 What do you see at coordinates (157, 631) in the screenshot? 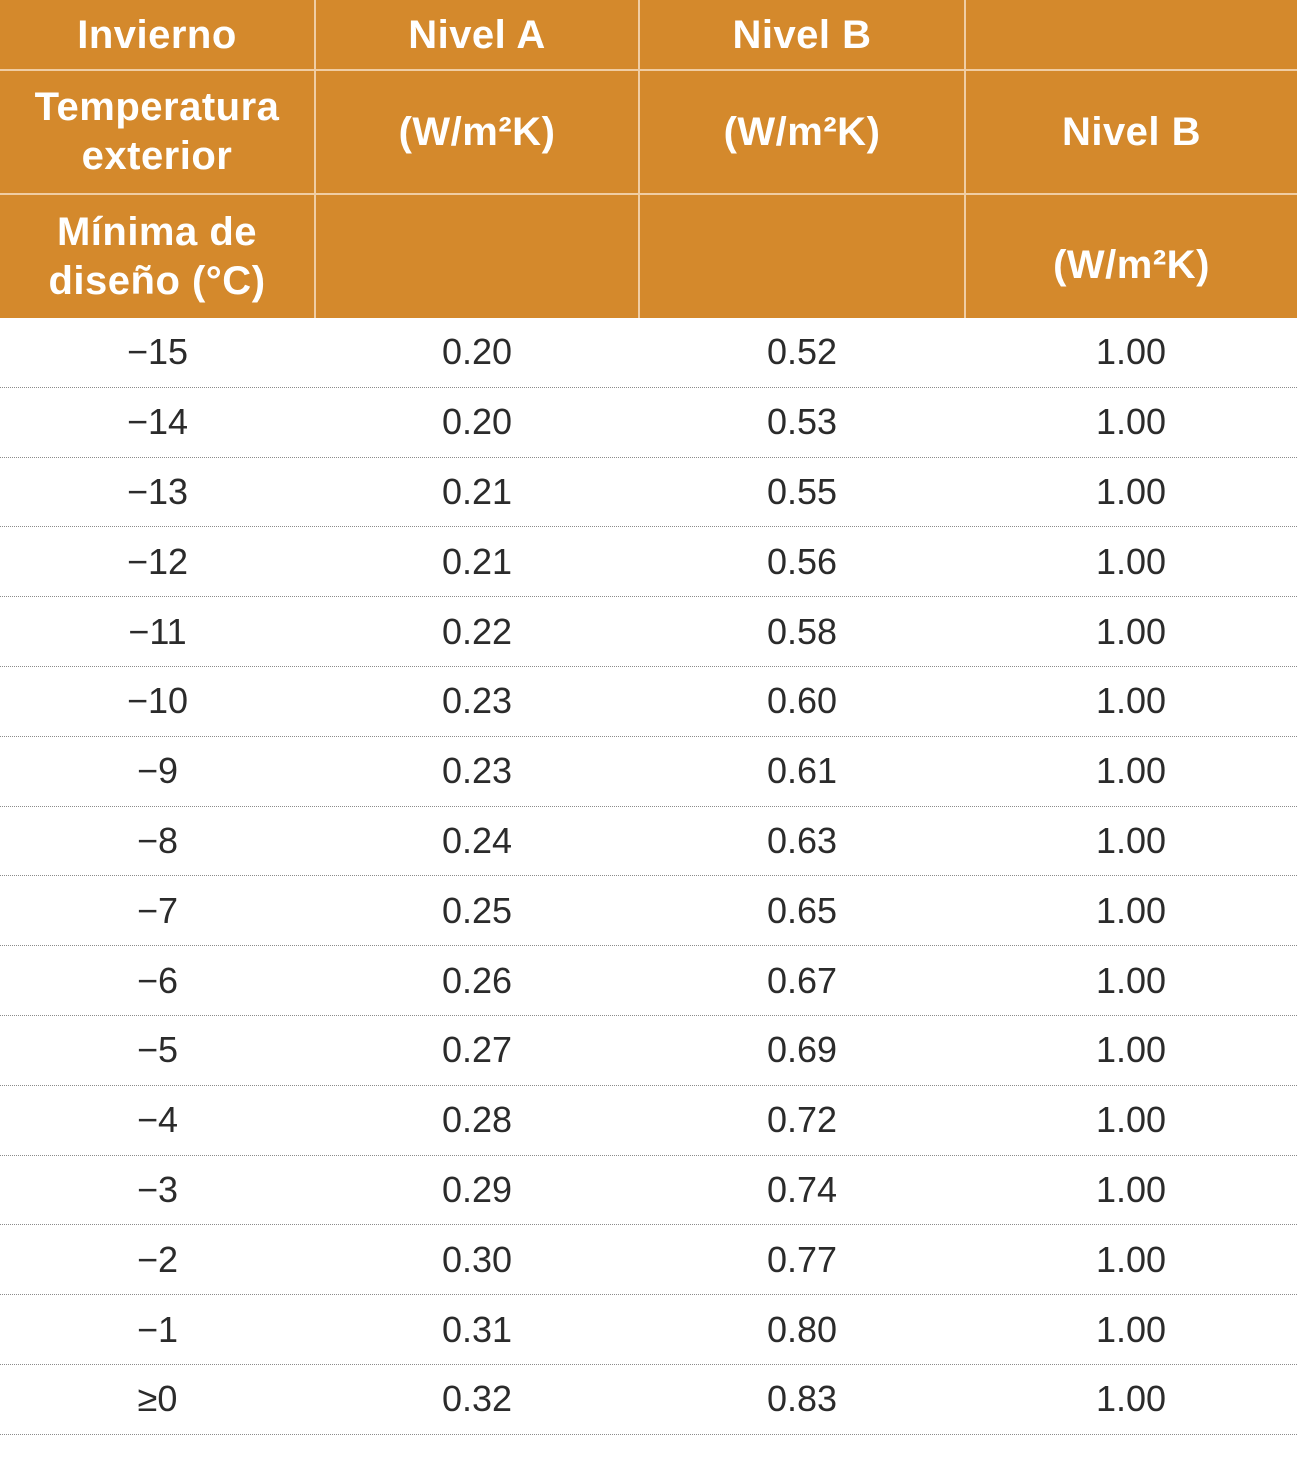
I see `cell-temperature: −11` at bounding box center [157, 631].